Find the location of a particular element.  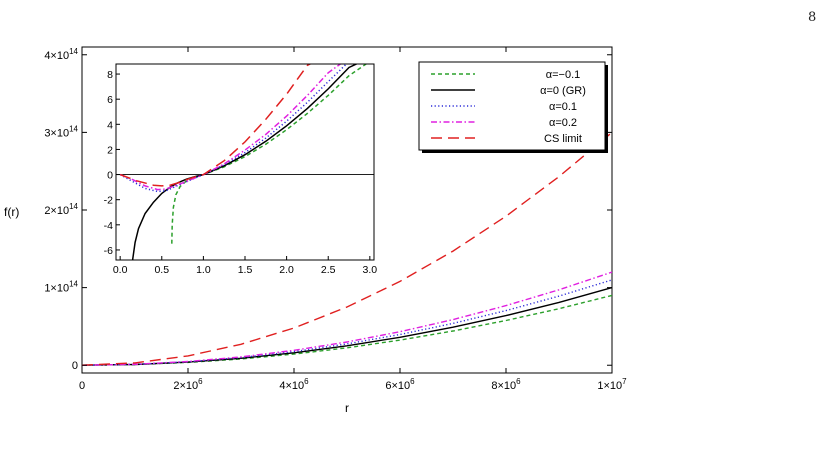

y-tick-label: 4×10¹⁴ is located at coordinates (61, 54).